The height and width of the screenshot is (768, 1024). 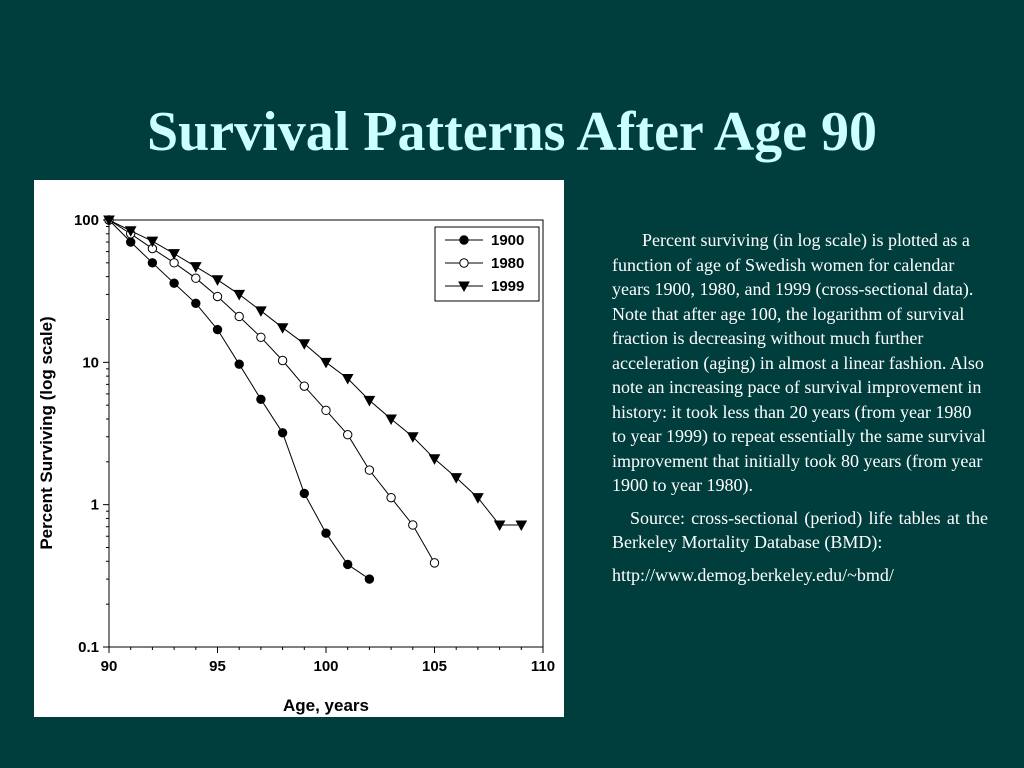 What do you see at coordinates (325, 666) in the screenshot?
I see `x-tick-label: 100` at bounding box center [325, 666].